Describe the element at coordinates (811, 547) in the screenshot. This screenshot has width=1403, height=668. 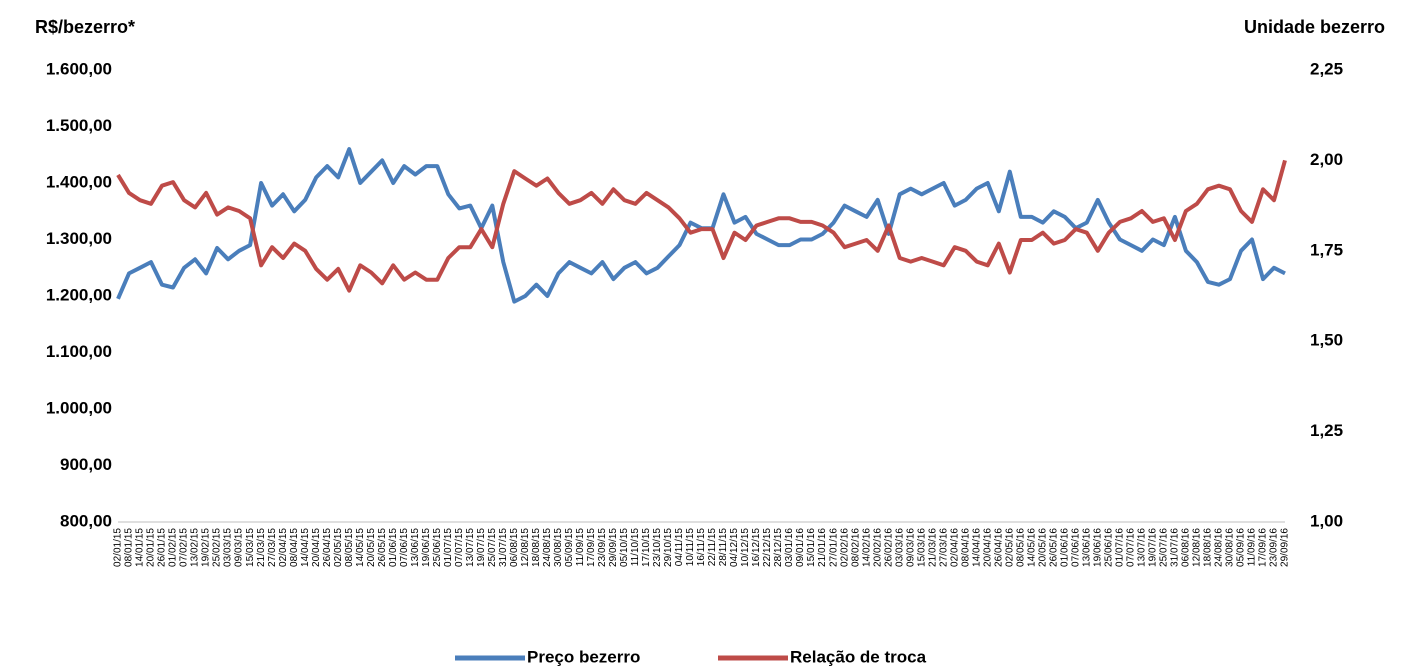
I see `x-tick-label: 15/01/16` at that location.